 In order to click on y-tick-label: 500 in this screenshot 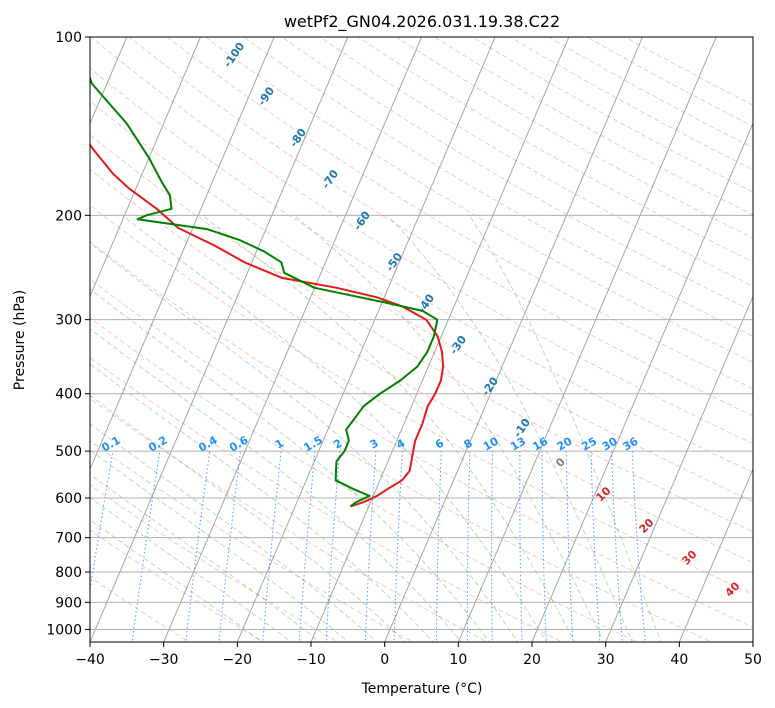, I will do `click(68, 452)`.